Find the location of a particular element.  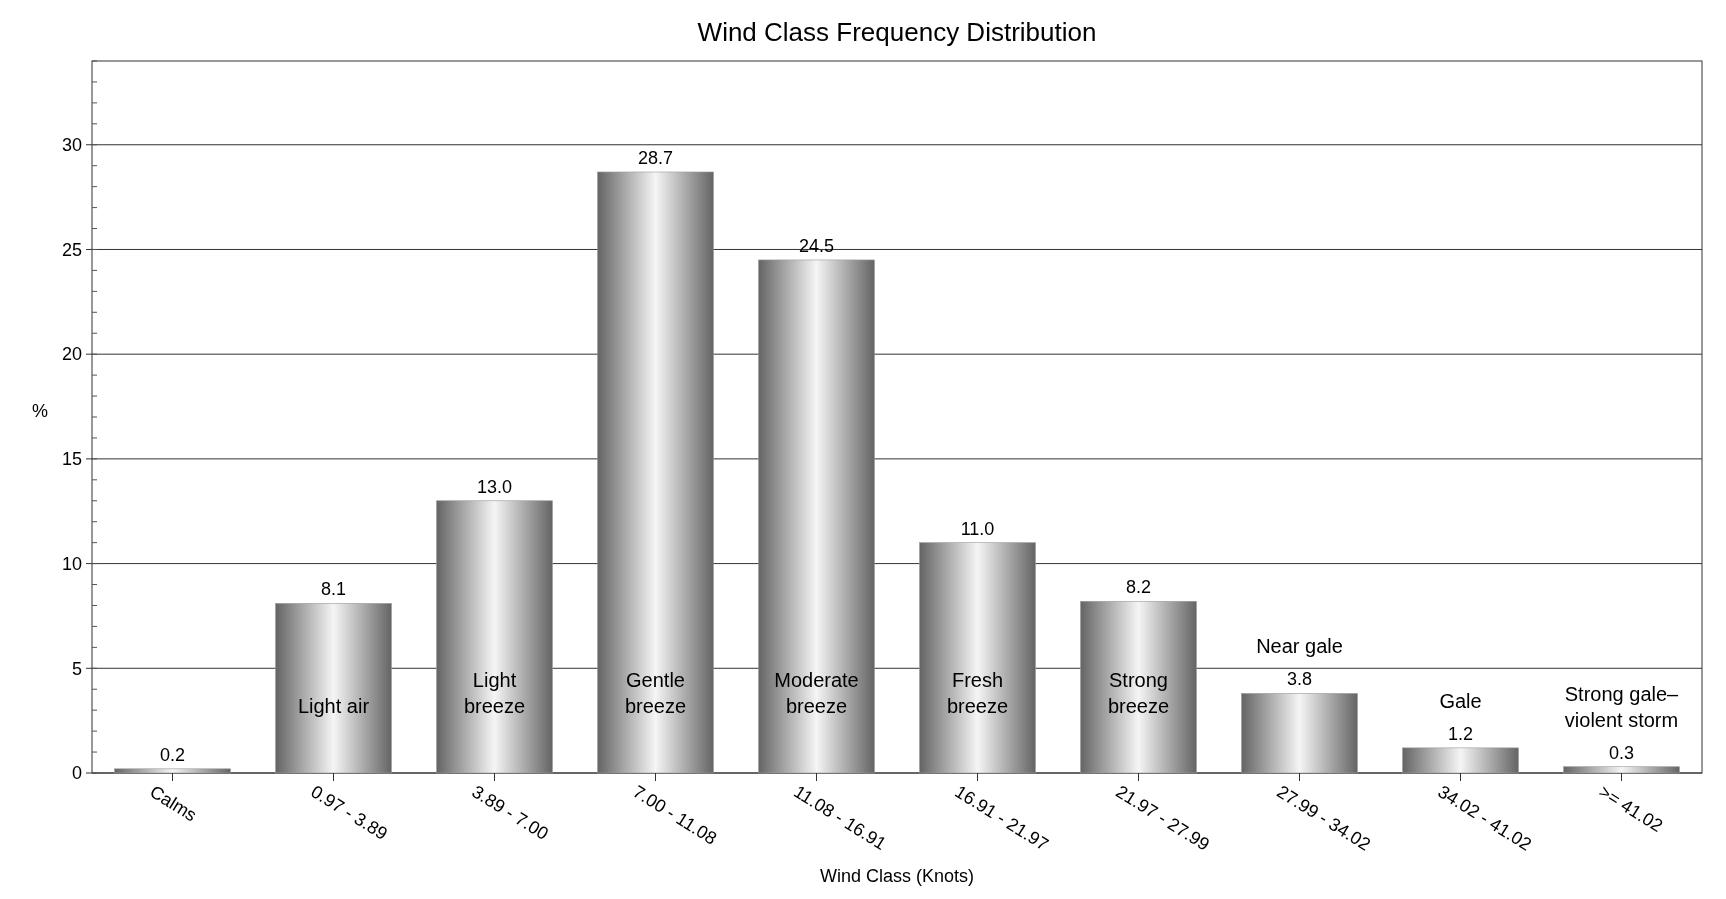

data-label: 13.0 is located at coordinates (494, 486).